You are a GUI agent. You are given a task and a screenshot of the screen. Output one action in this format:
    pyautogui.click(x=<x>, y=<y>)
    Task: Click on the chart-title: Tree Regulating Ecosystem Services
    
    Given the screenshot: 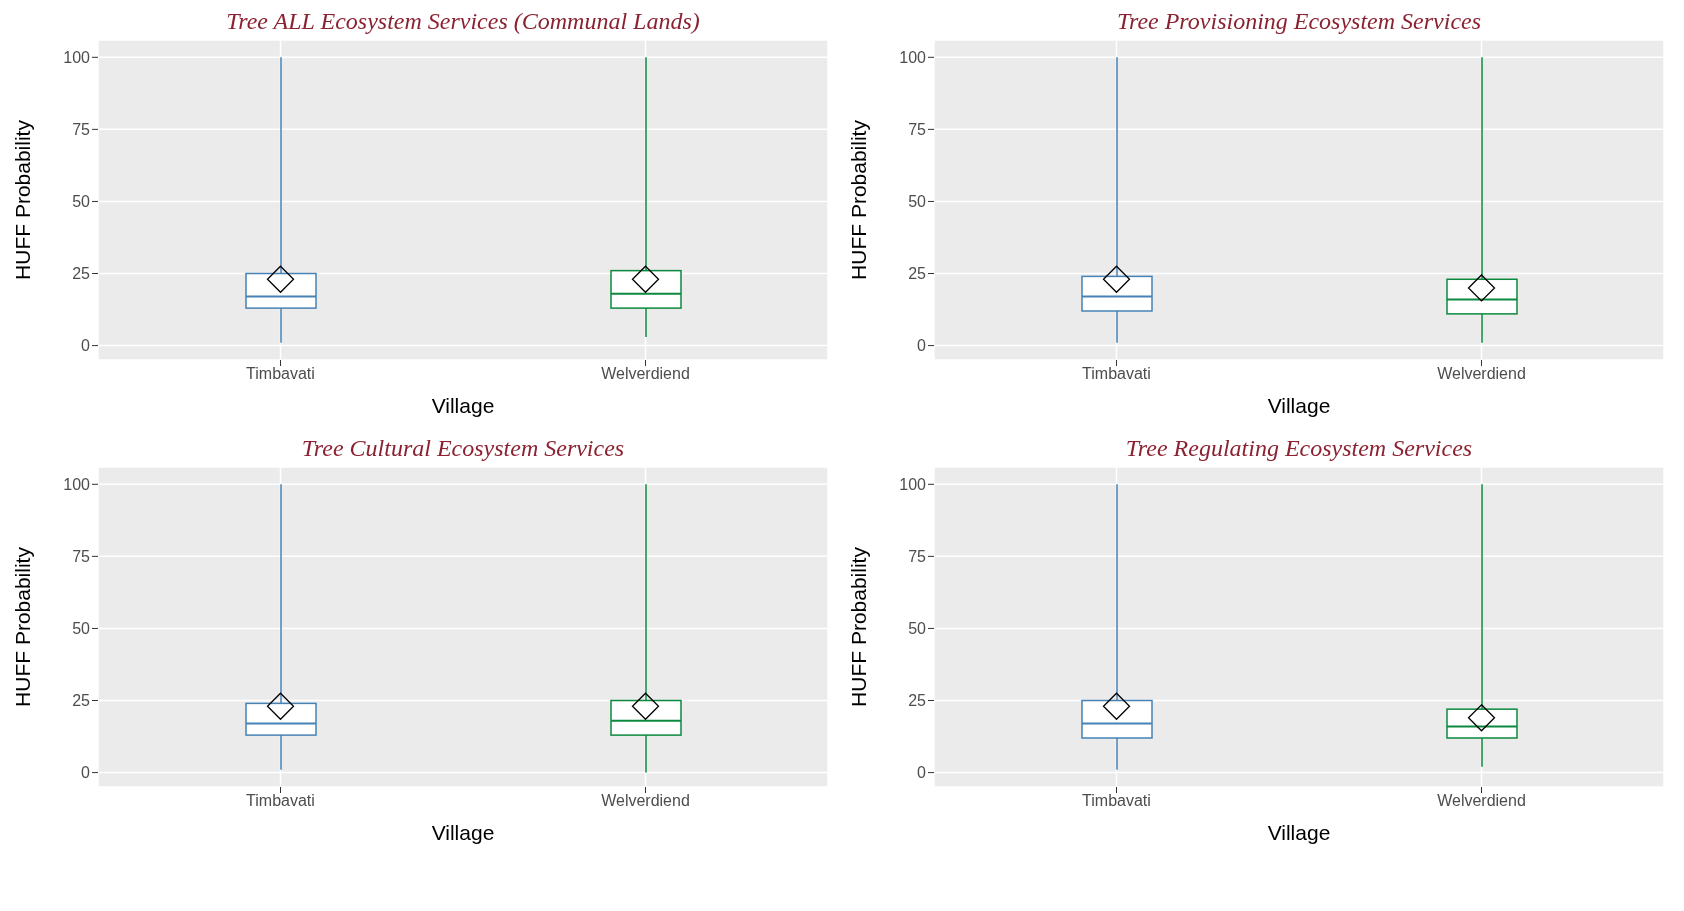 What is the action you would take?
    pyautogui.click(x=1299, y=448)
    